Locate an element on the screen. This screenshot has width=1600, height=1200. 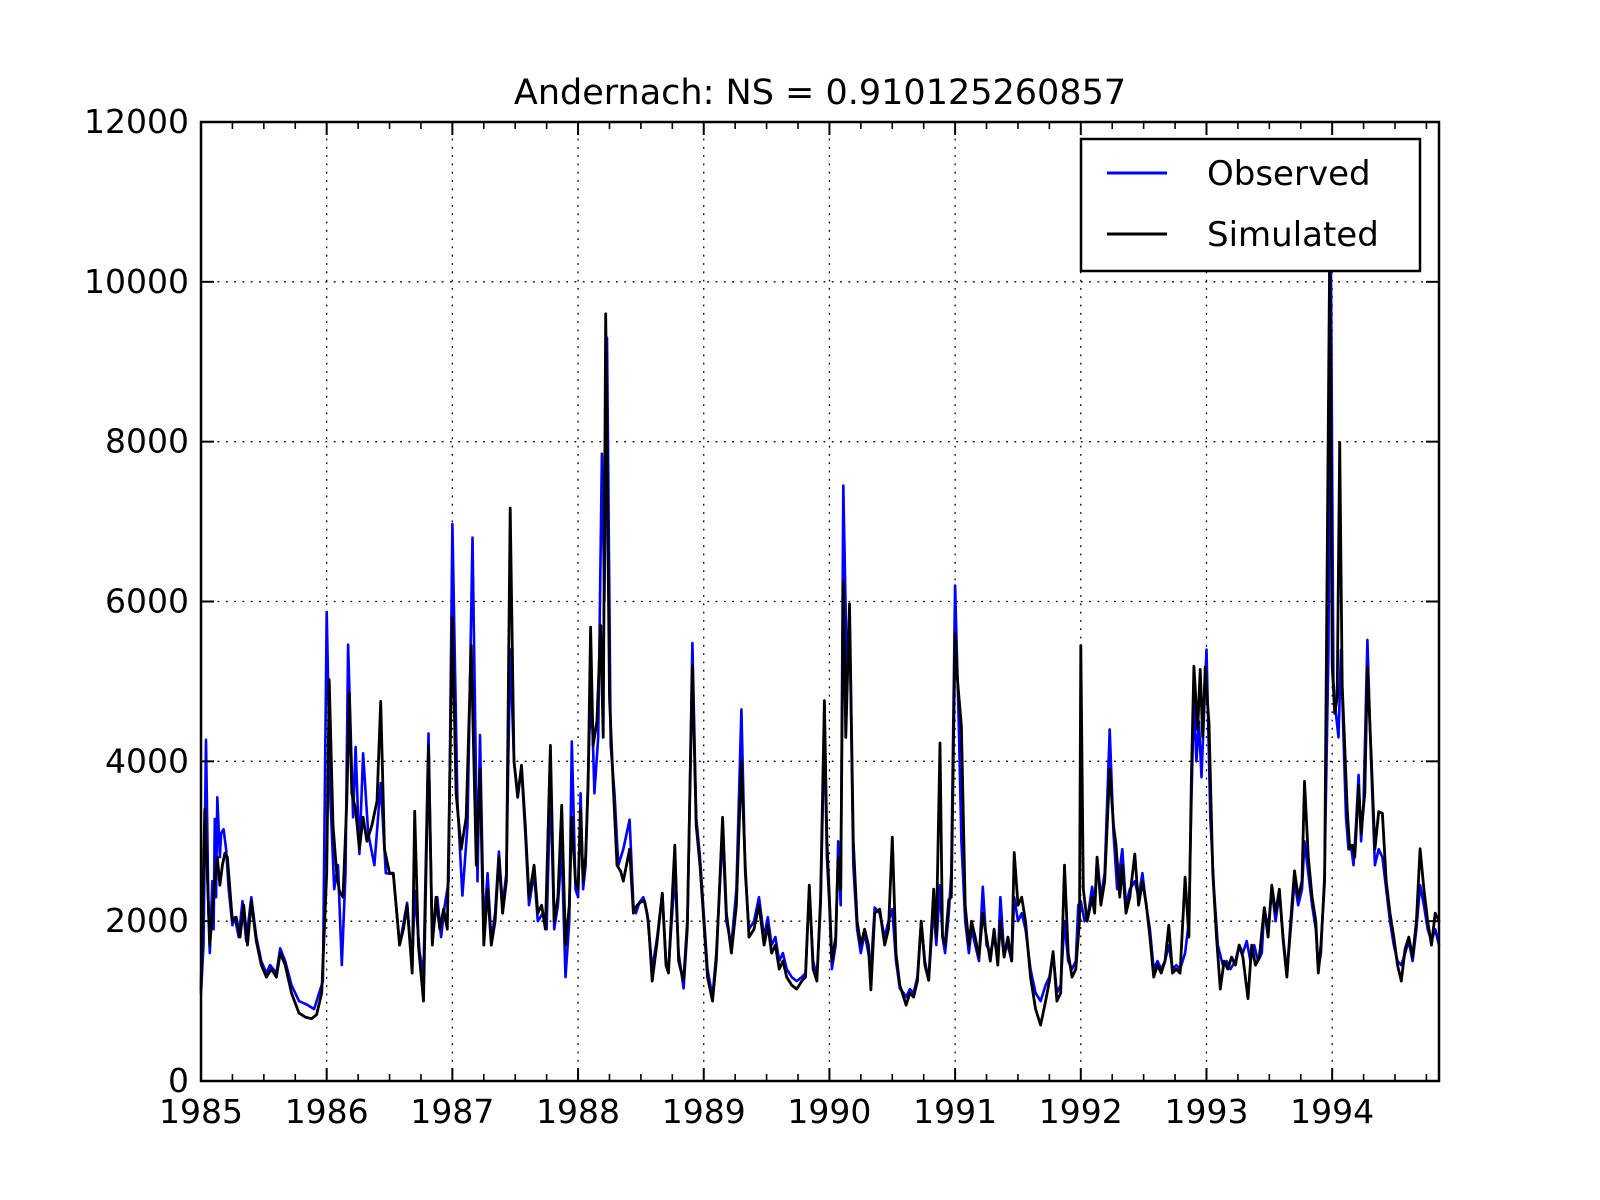
x-tick-label-1988: 1988 is located at coordinates (578, 1111).